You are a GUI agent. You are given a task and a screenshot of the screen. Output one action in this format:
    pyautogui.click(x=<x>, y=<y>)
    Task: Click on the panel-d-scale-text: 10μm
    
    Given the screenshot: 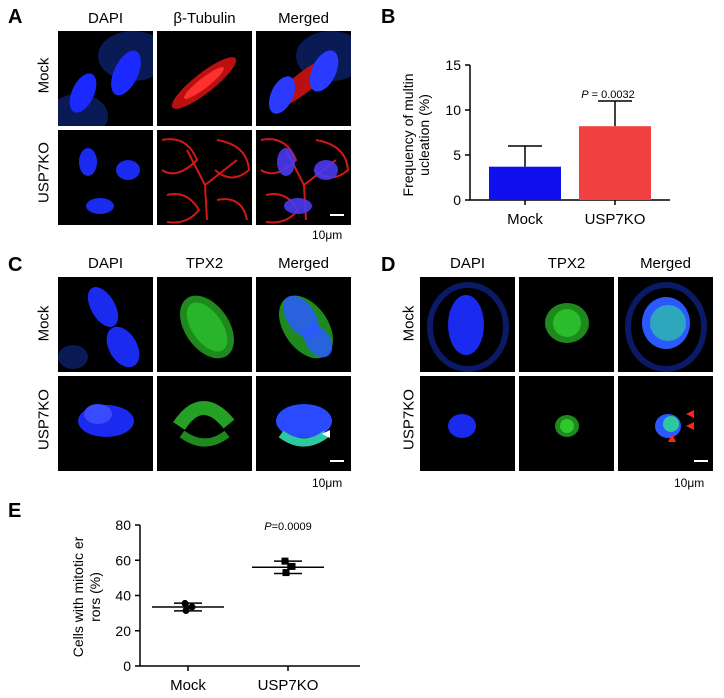 What is the action you would take?
    pyautogui.click(x=689, y=483)
    